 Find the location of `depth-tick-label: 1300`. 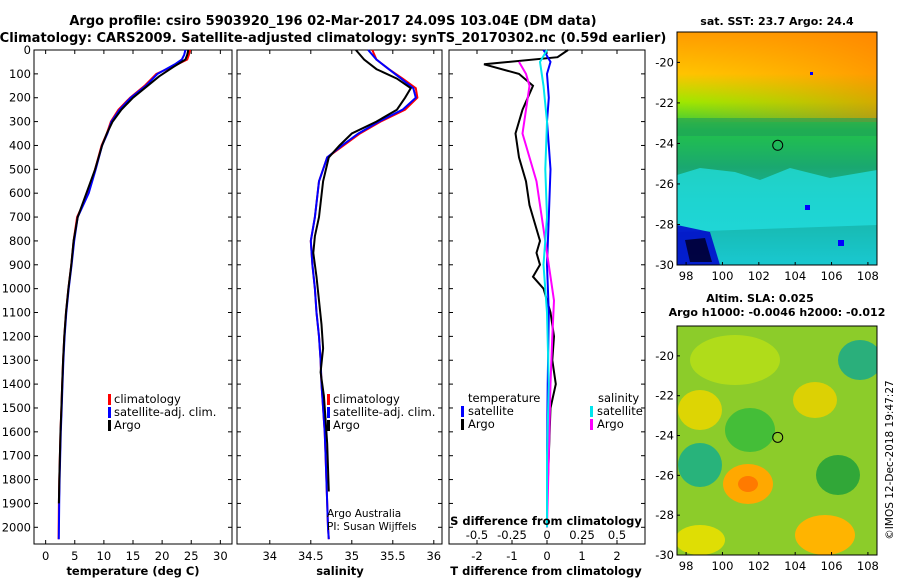

depth-tick-label: 1300 is located at coordinates (16, 360).